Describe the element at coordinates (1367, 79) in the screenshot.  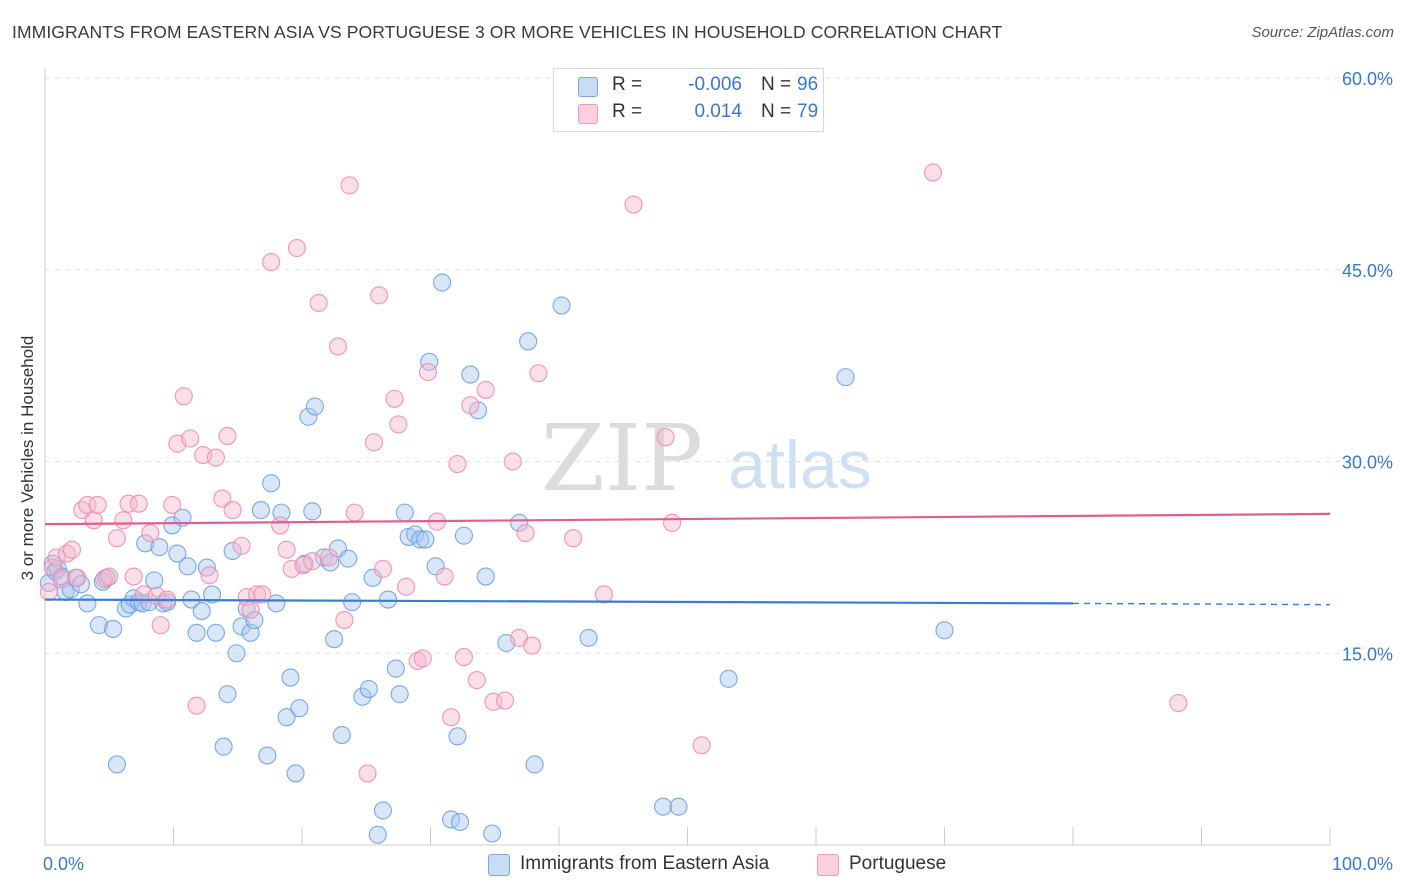
I see `y-tick-label: 60.0%` at that location.